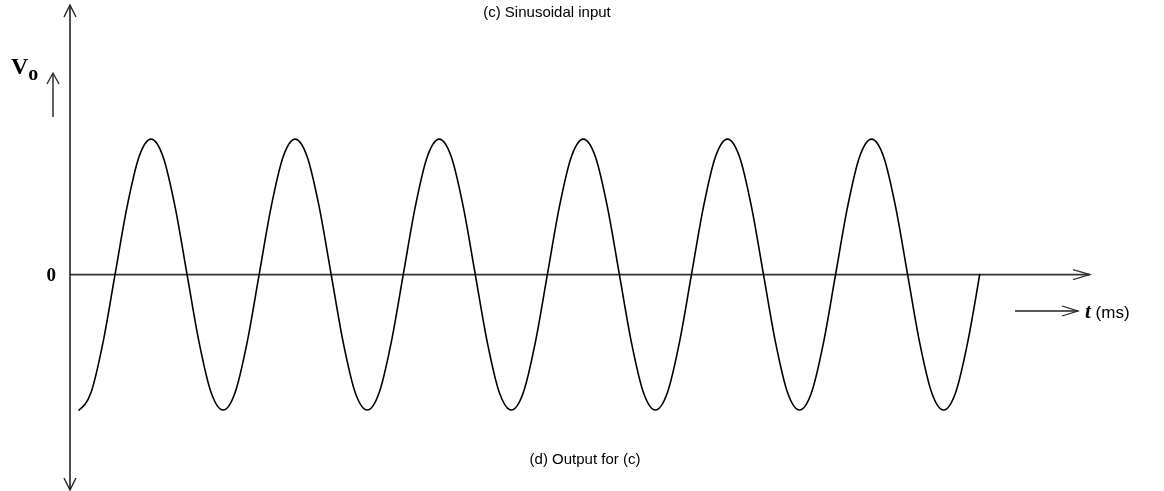  What do you see at coordinates (1107, 311) in the screenshot?
I see `x-axis-title: t (ms)` at bounding box center [1107, 311].